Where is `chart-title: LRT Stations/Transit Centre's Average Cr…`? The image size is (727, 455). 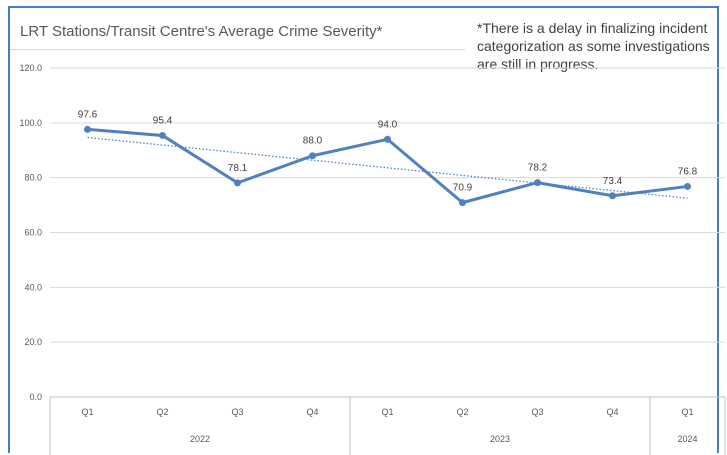 chart-title: LRT Stations/Transit Centre's Average Cr… is located at coordinates (201, 31).